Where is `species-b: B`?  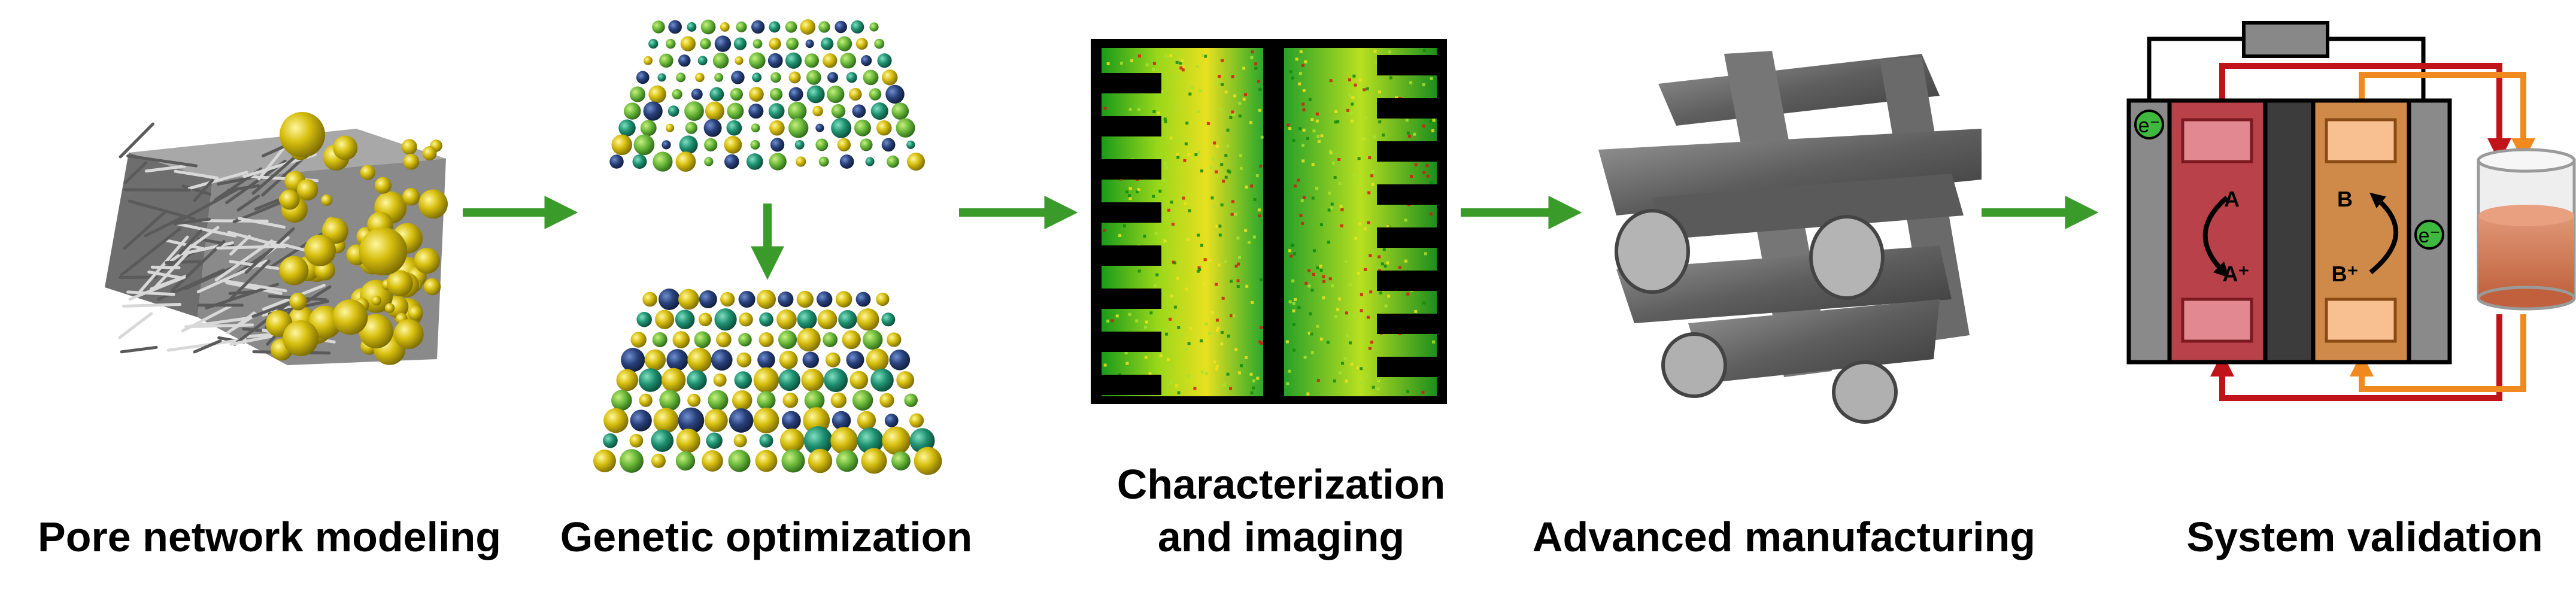
species-b: B is located at coordinates (2345, 199).